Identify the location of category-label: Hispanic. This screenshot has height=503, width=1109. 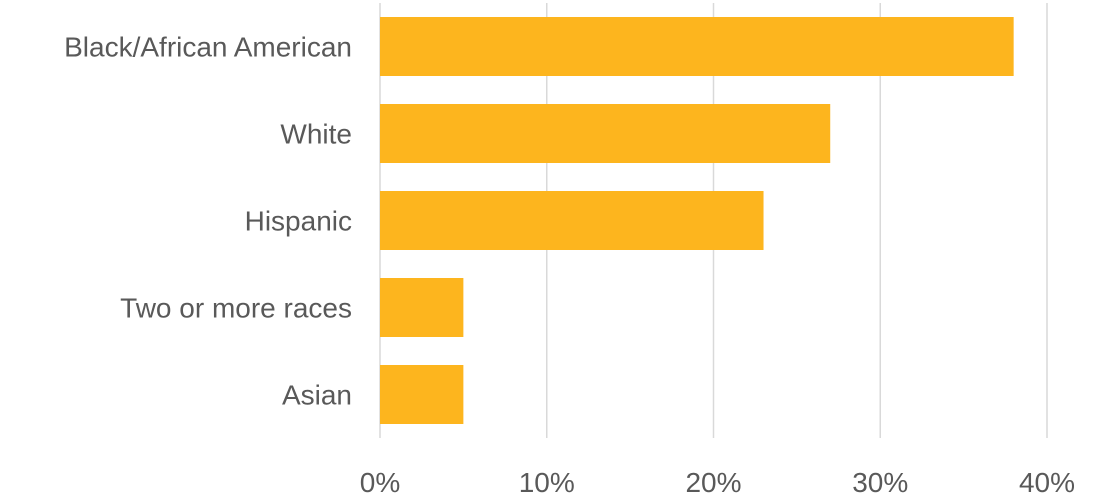
(298, 221).